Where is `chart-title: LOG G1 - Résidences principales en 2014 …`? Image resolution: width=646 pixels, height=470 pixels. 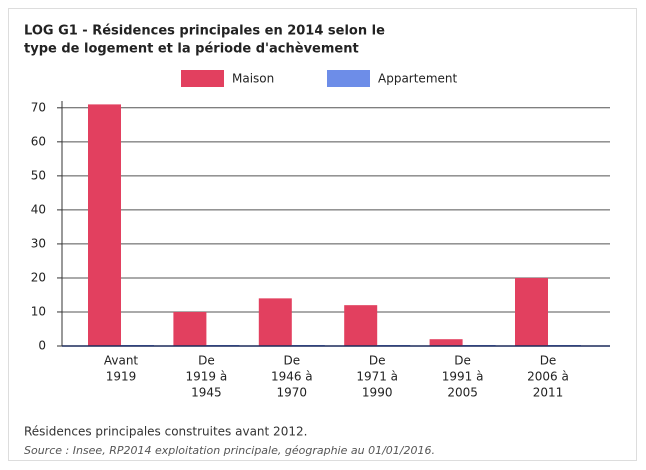
chart-title: LOG G1 - Résidences principales en 2014 … is located at coordinates (204, 31).